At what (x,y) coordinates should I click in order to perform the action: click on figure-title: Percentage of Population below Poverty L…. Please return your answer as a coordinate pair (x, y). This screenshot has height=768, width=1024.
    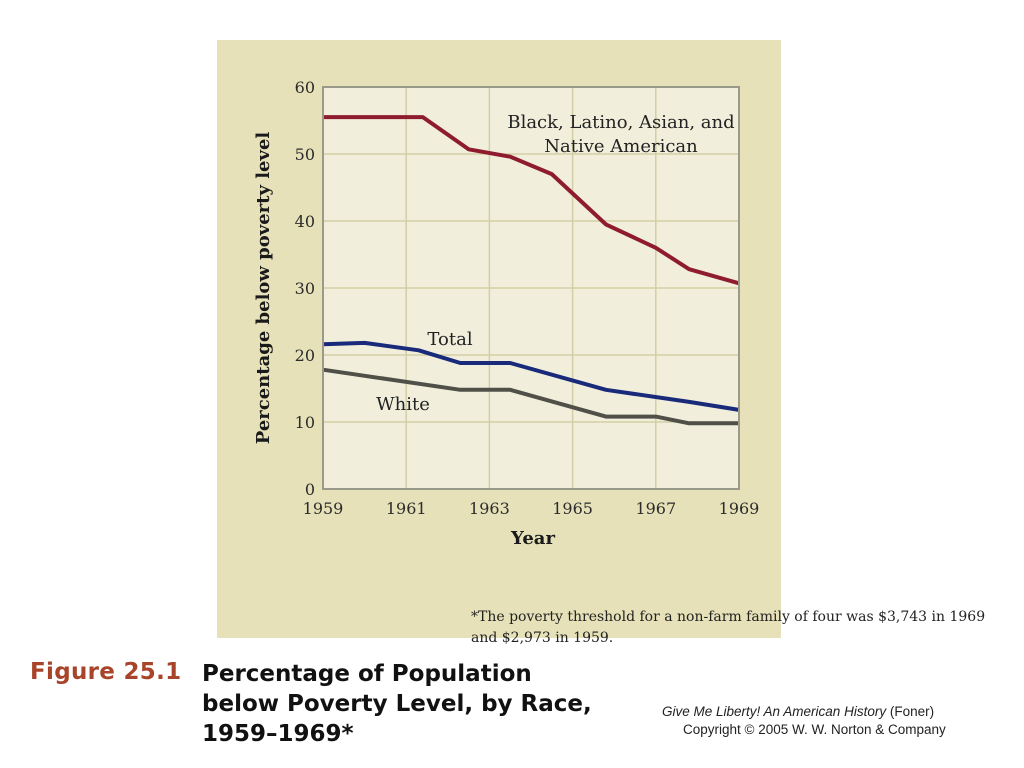
    Looking at the image, I should click on (432, 704).